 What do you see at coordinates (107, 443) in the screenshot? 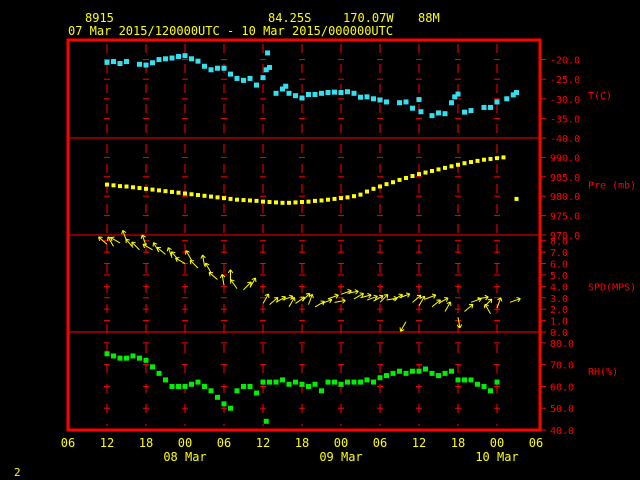
I see `x-tick-label: 12` at bounding box center [107, 443].